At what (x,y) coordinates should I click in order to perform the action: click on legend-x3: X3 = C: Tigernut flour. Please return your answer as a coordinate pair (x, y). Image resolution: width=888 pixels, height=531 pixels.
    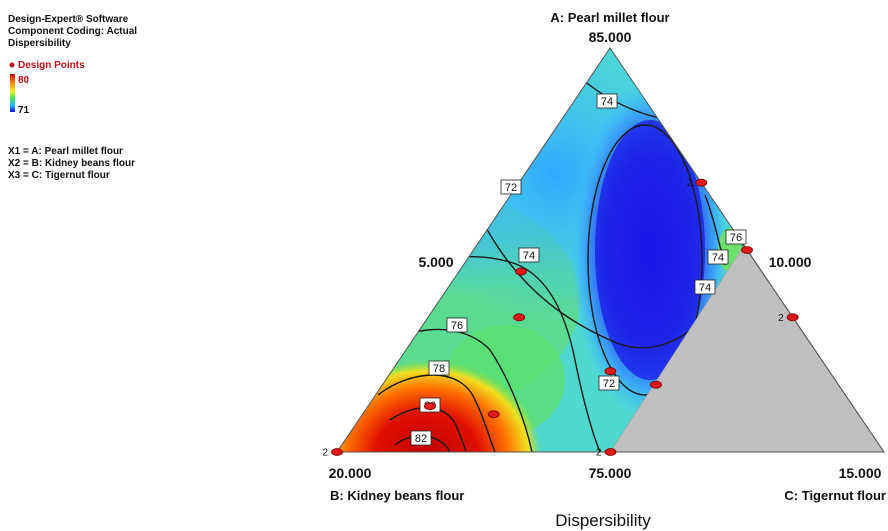
    Looking at the image, I should click on (59, 175).